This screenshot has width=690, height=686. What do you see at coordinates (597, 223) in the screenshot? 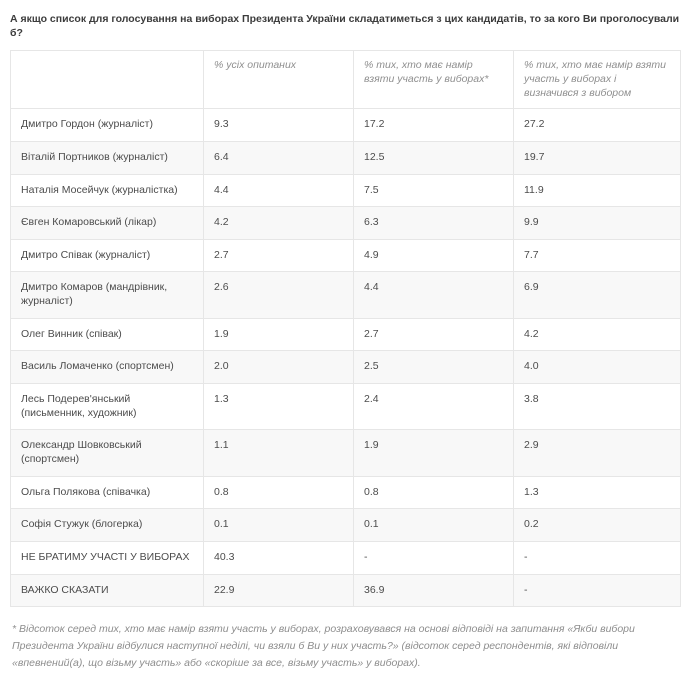
I see `table-cell: 9.9` at bounding box center [597, 223].